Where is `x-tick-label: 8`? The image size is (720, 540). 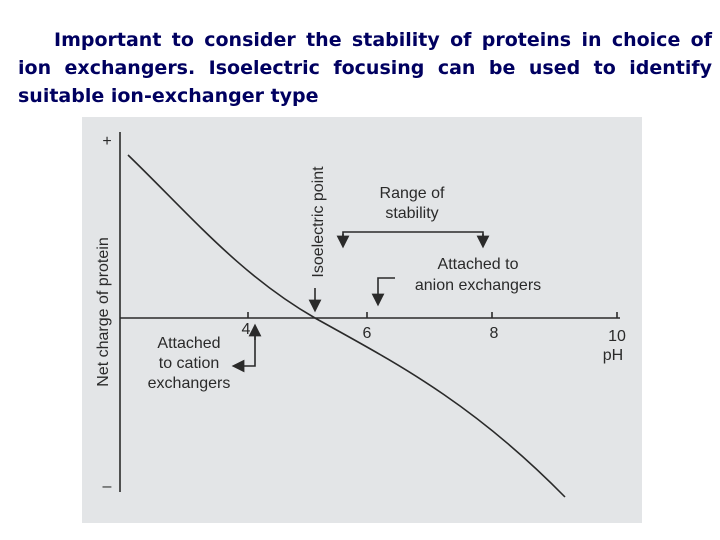 x-tick-label: 8 is located at coordinates (494, 333).